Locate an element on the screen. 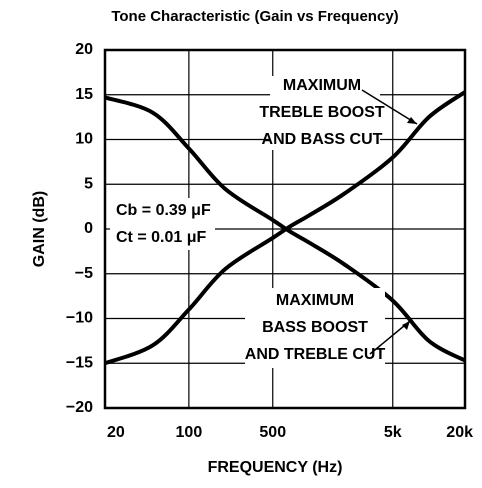 This screenshot has width=482, height=488. y-tick-label: 15 is located at coordinates (84, 94).